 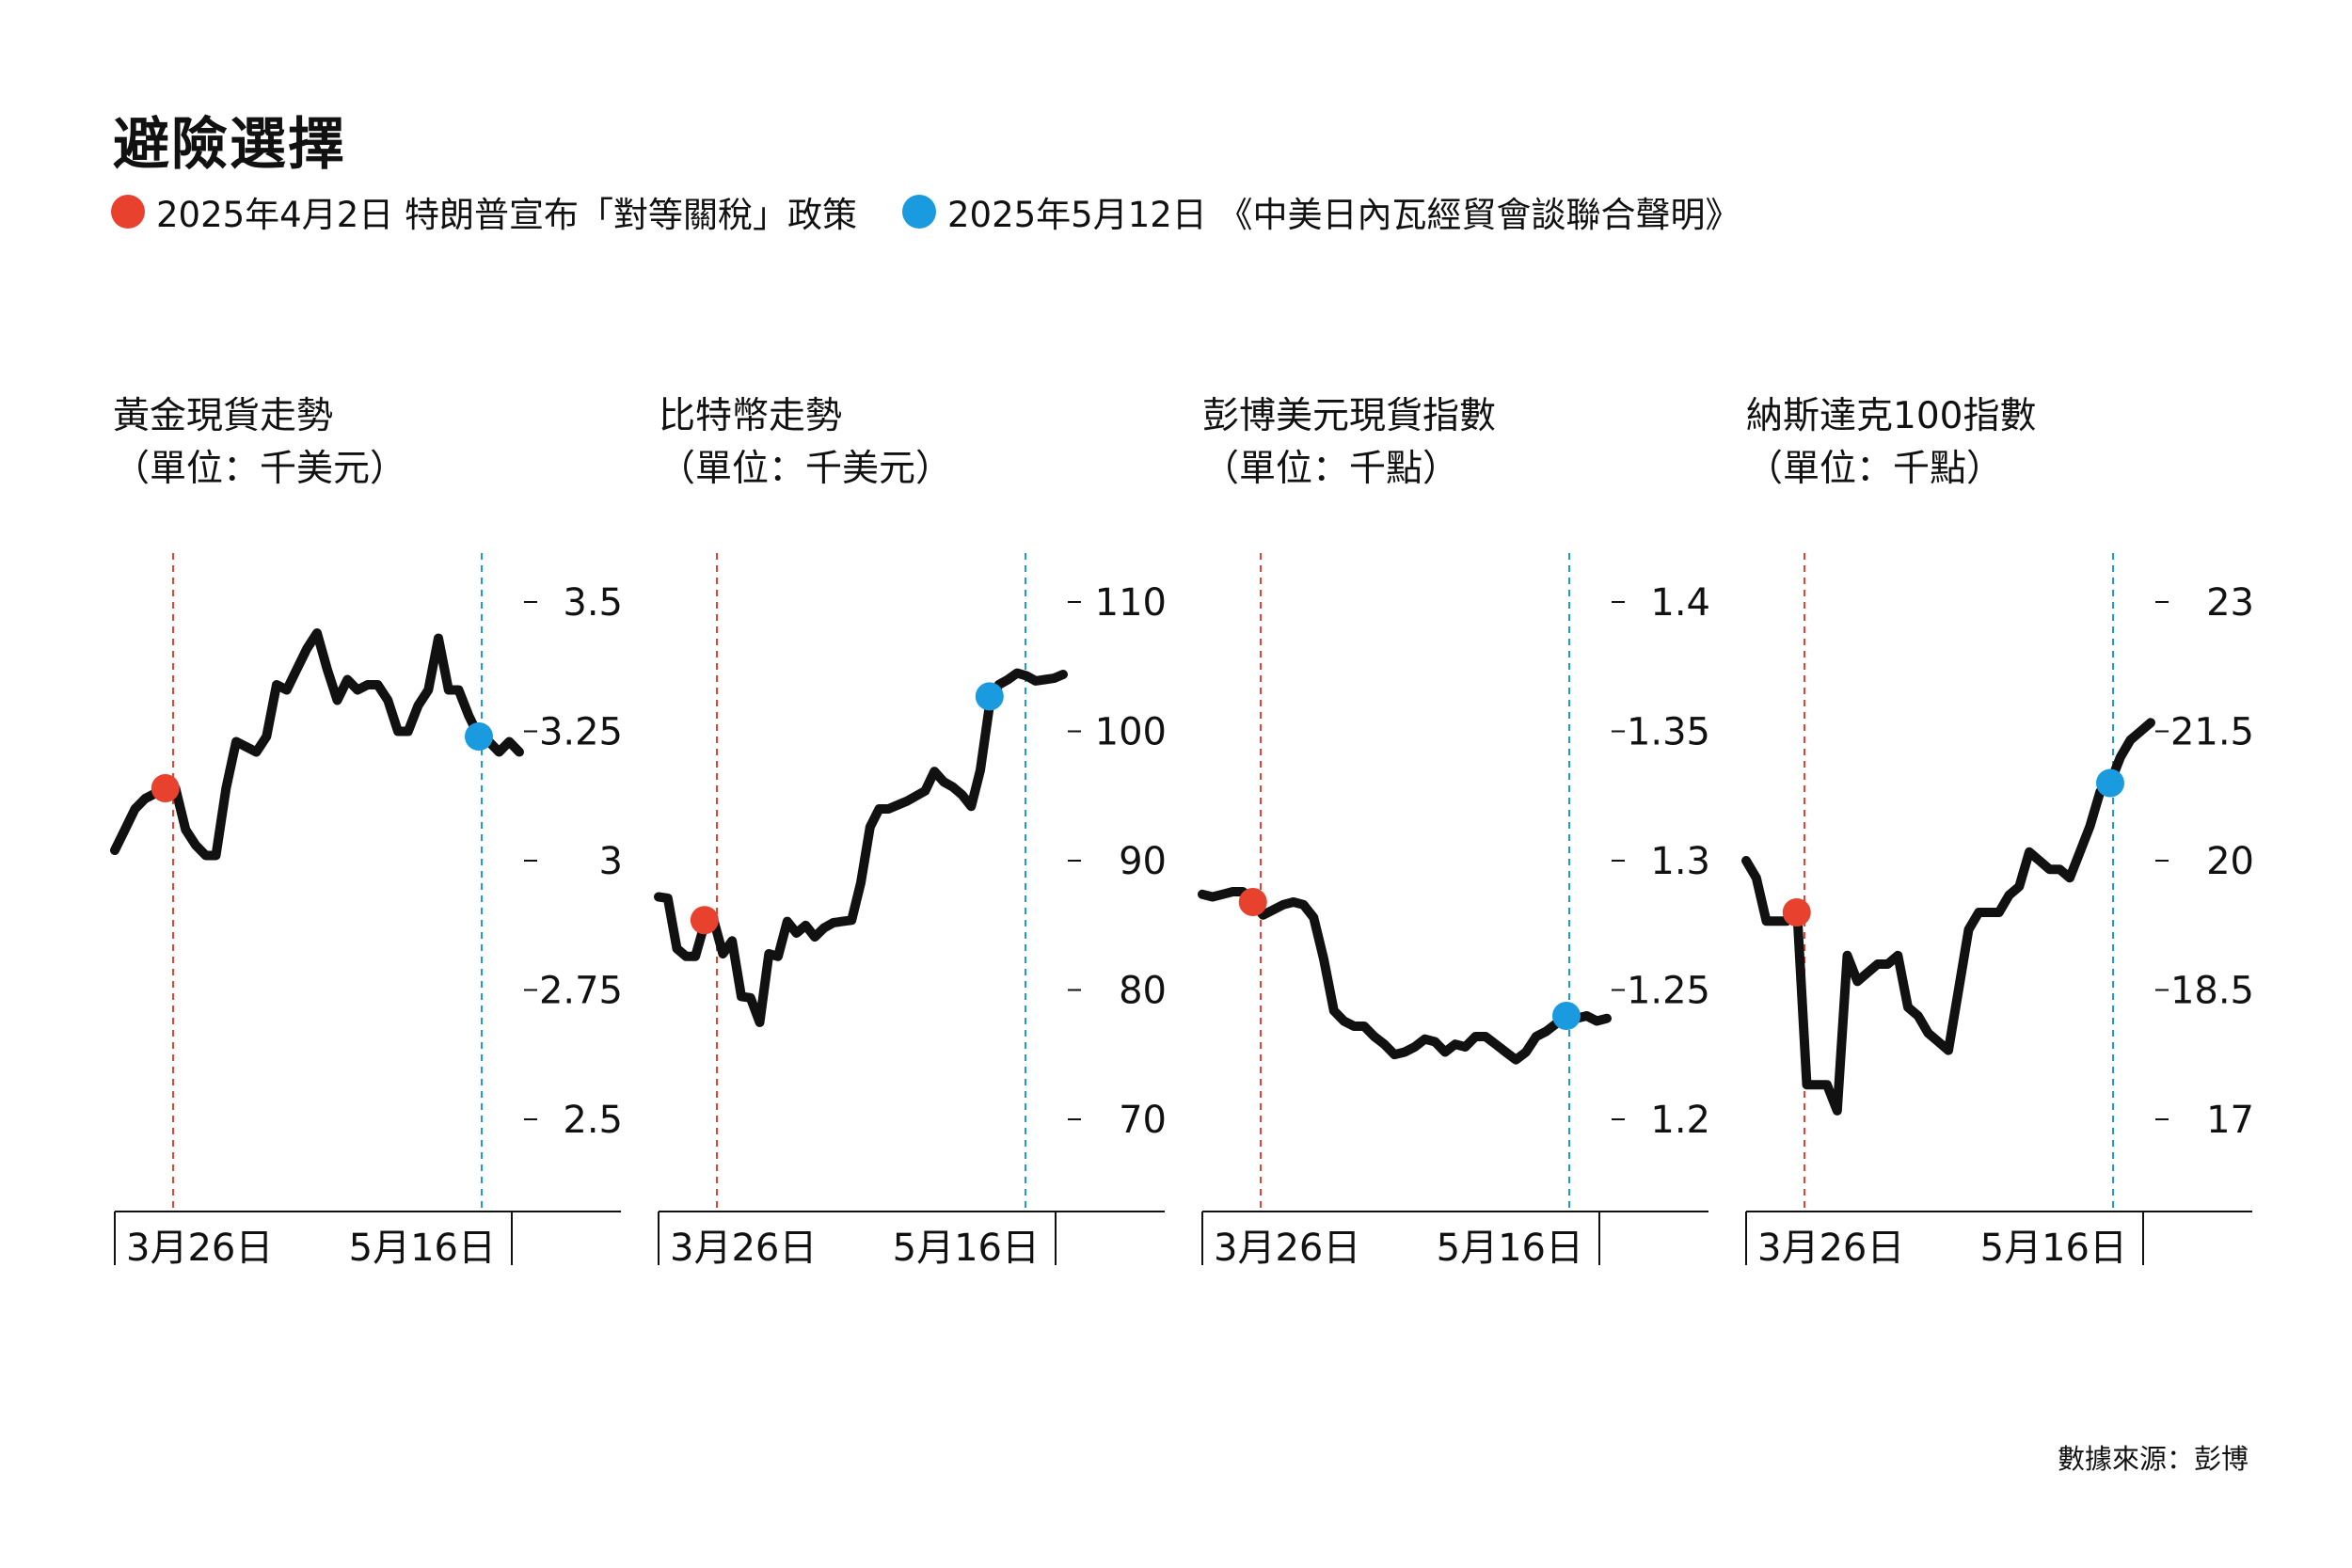 I want to click on panel-title-bitcoin-unit: （單位：千美元）, so click(x=806, y=469).